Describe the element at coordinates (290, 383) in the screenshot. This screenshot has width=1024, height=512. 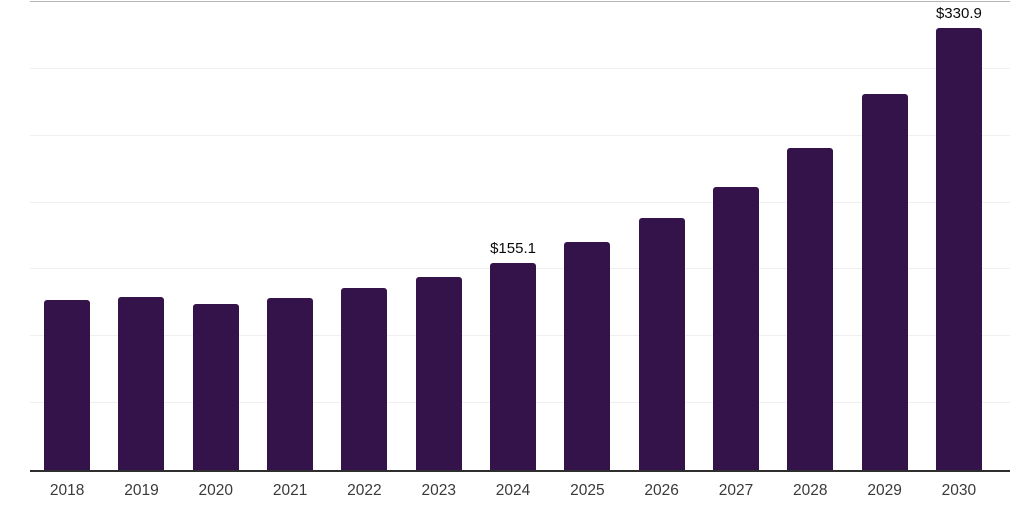
I see `bar-2021` at that location.